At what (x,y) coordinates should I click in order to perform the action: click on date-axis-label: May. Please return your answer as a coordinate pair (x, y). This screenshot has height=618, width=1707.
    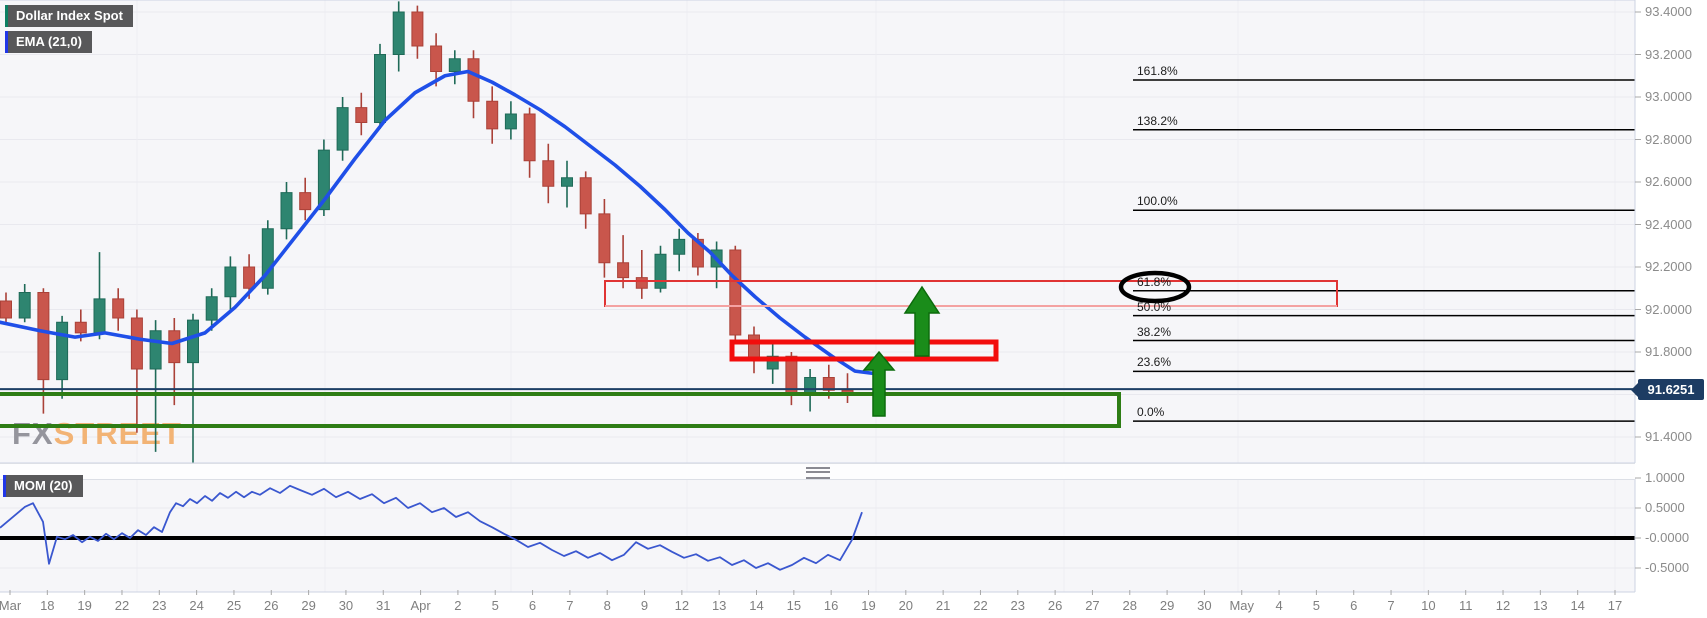
    Looking at the image, I should click on (1242, 605).